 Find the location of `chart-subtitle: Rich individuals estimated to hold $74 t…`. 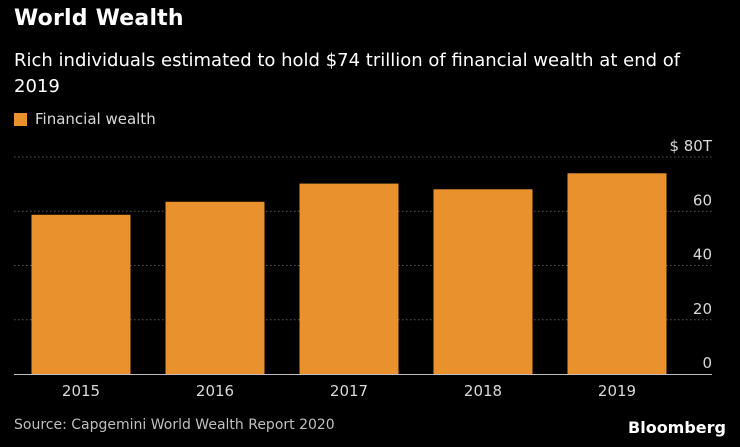

chart-subtitle: Rich individuals estimated to hold $74 t… is located at coordinates (347, 73).